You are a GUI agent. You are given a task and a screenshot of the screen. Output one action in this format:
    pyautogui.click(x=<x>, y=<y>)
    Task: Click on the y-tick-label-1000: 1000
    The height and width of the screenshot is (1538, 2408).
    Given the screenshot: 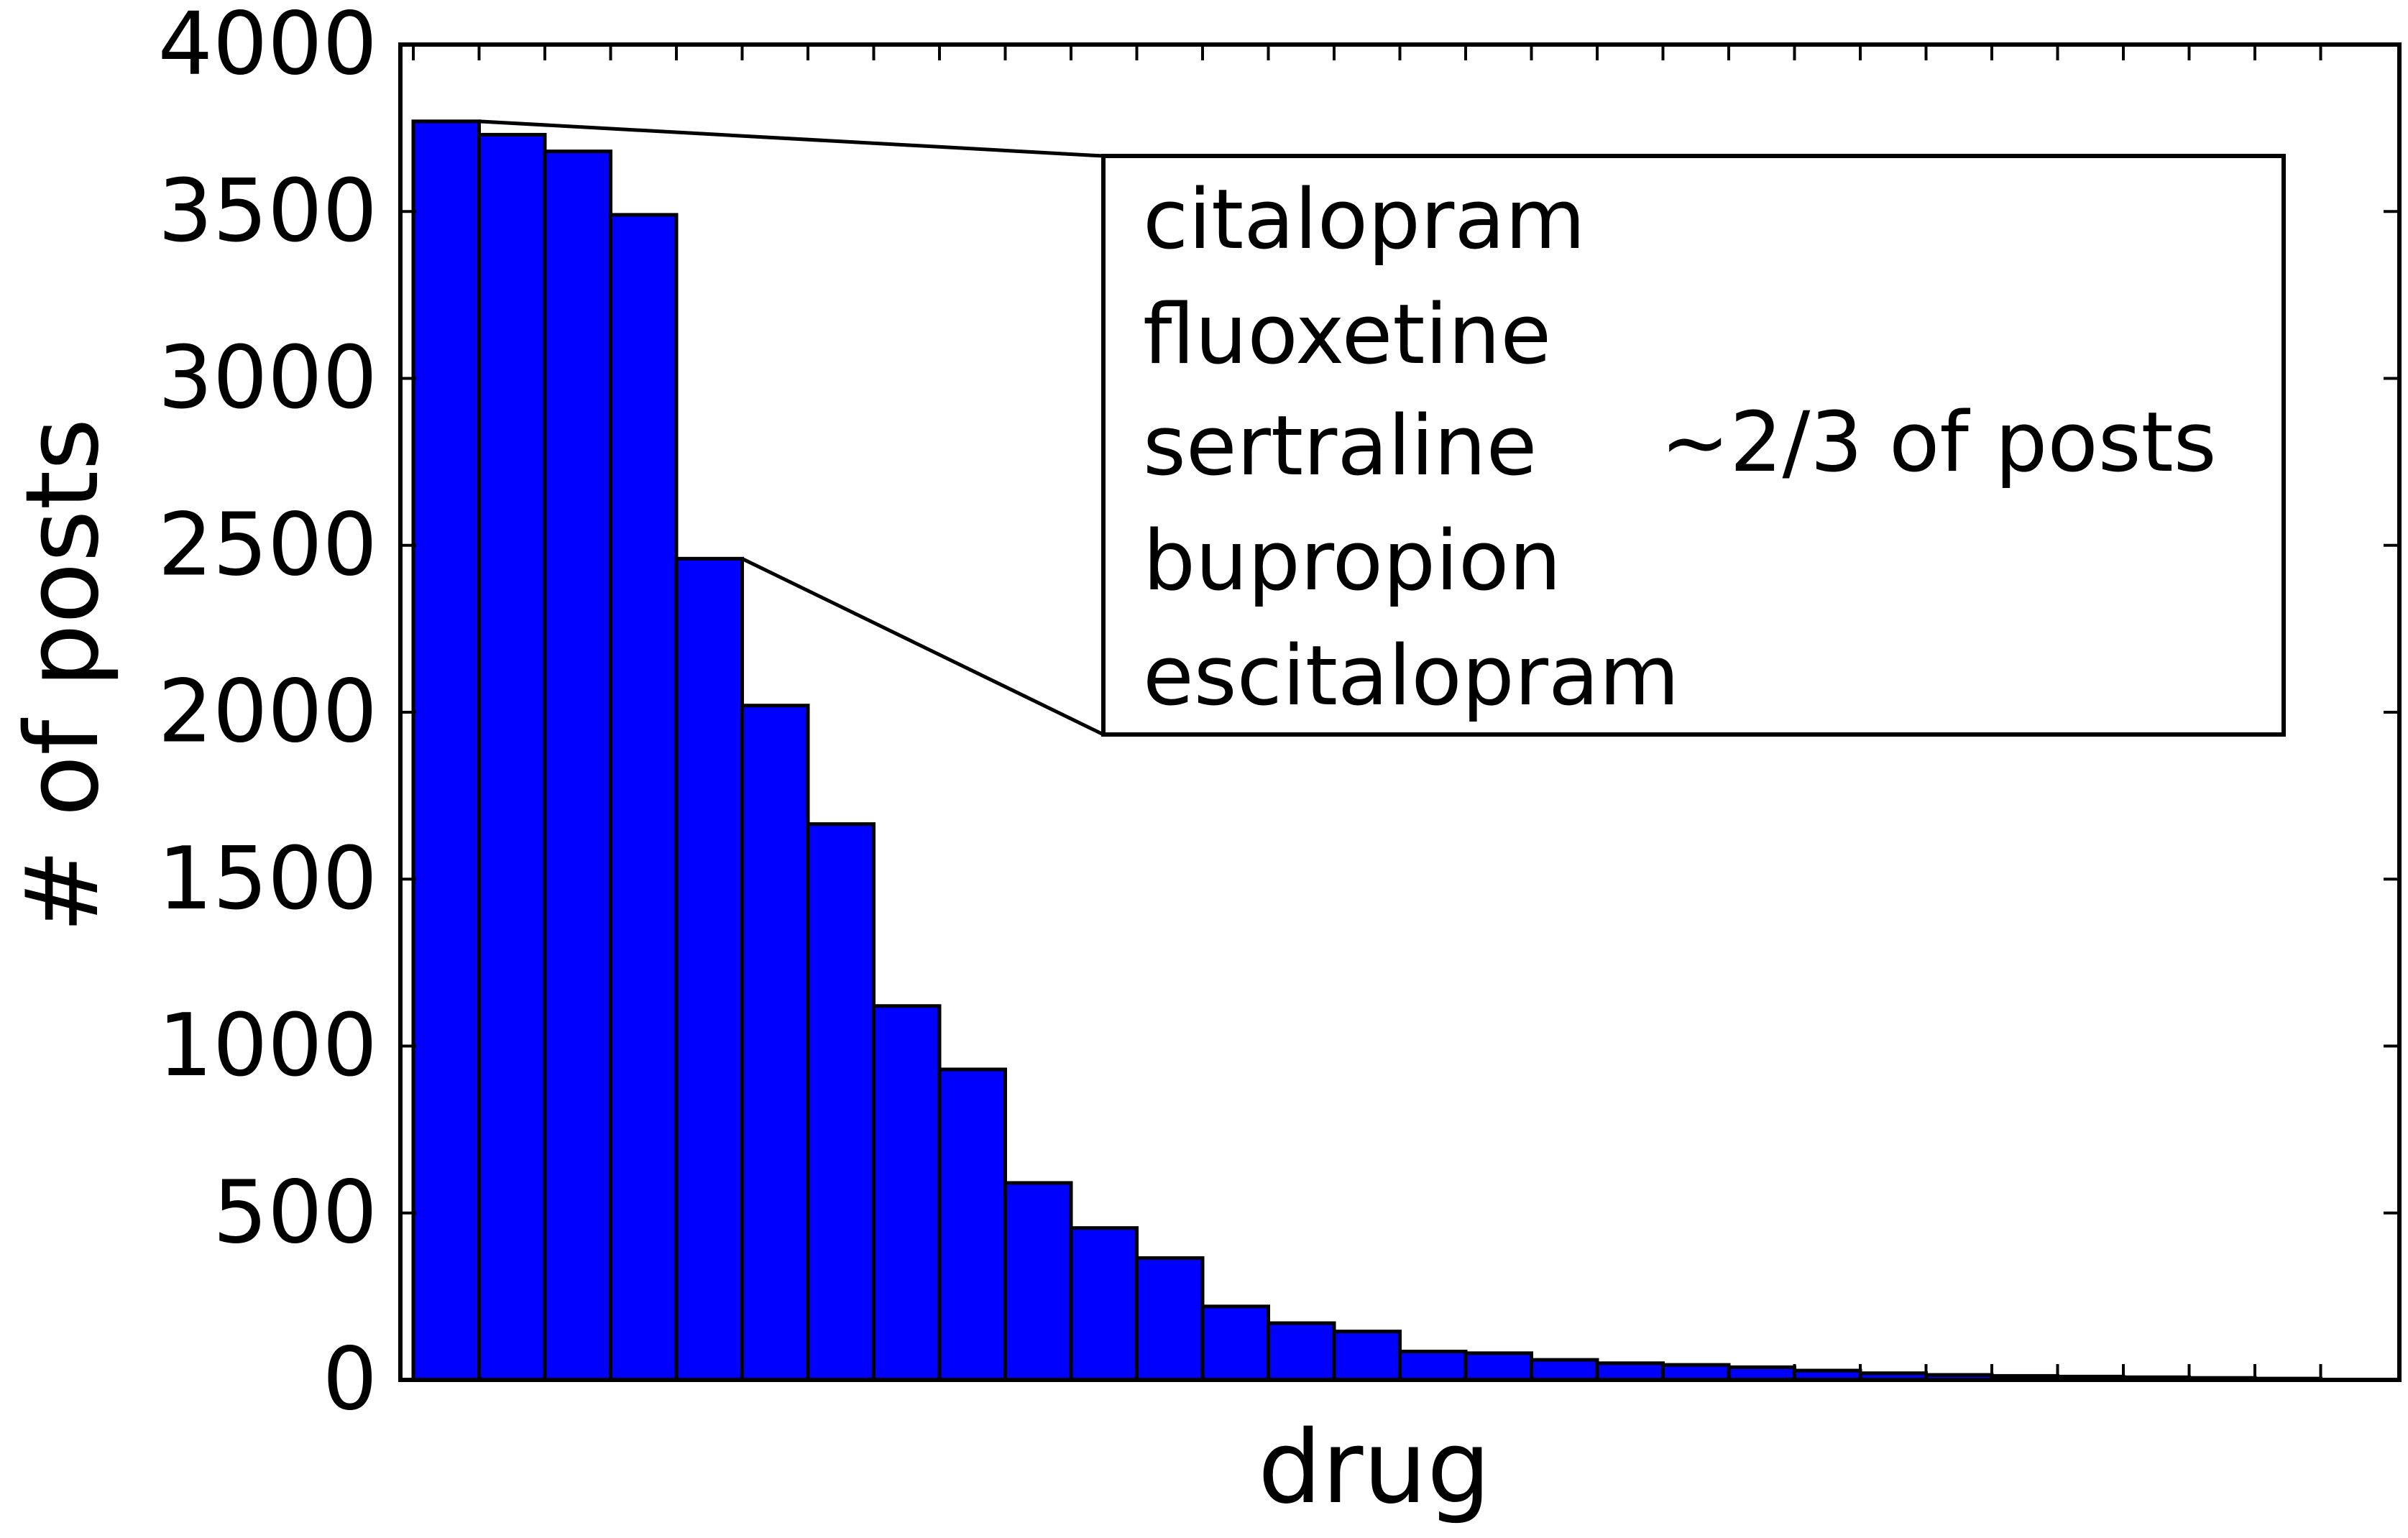 What is the action you would take?
    pyautogui.click(x=268, y=1046)
    